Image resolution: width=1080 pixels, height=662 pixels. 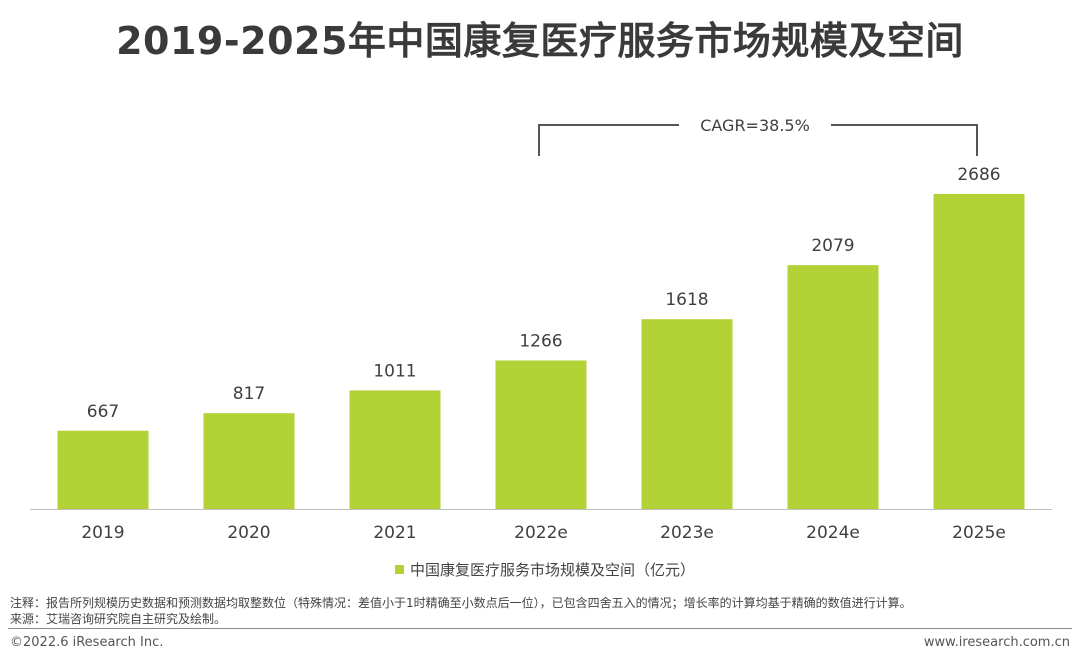 What do you see at coordinates (978, 175) in the screenshot?
I see `data-label-2025e: 2686` at bounding box center [978, 175].